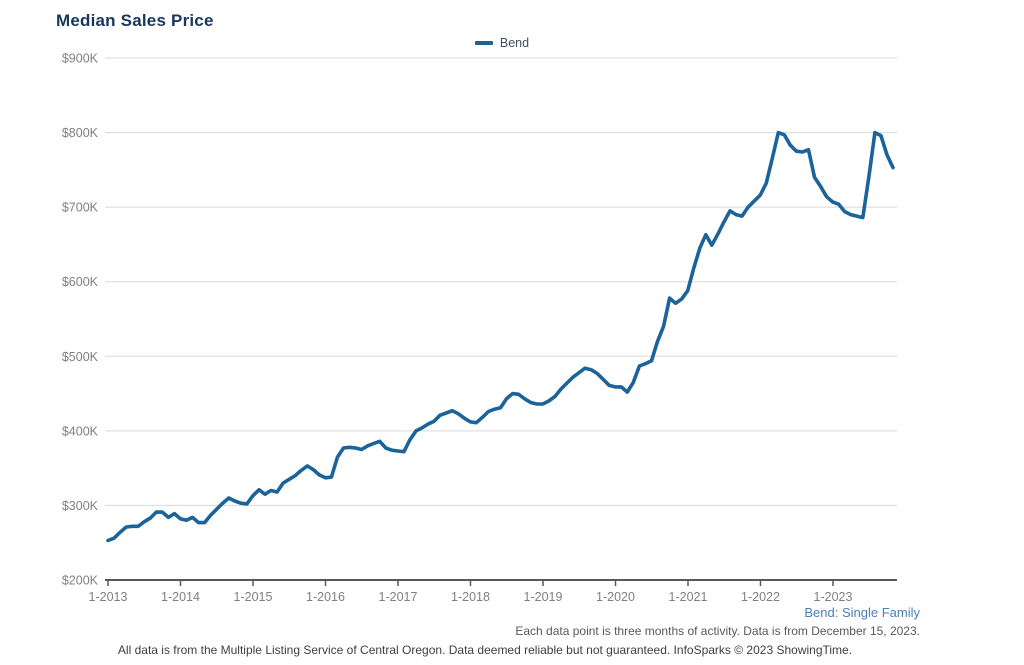  I want to click on x-axis-label: 1-2013, so click(108, 597).